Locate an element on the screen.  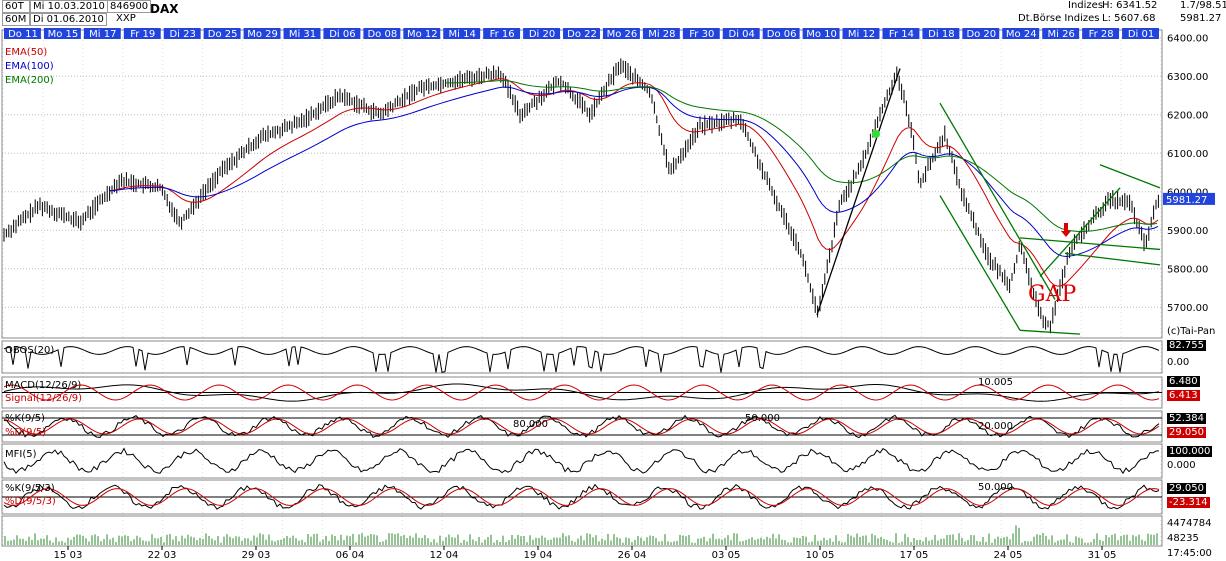
price-tick-label: 6100.00 is located at coordinates (1187, 154).